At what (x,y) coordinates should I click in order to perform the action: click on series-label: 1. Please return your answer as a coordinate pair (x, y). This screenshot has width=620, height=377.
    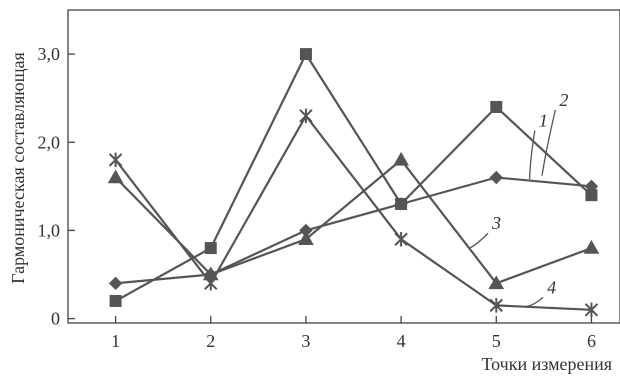
    Looking at the image, I should click on (543, 121).